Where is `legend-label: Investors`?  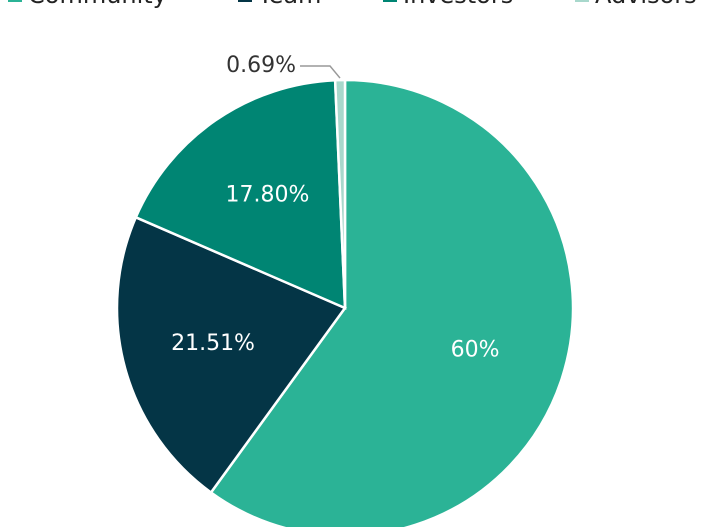
legend-label: Investors is located at coordinates (458, 4).